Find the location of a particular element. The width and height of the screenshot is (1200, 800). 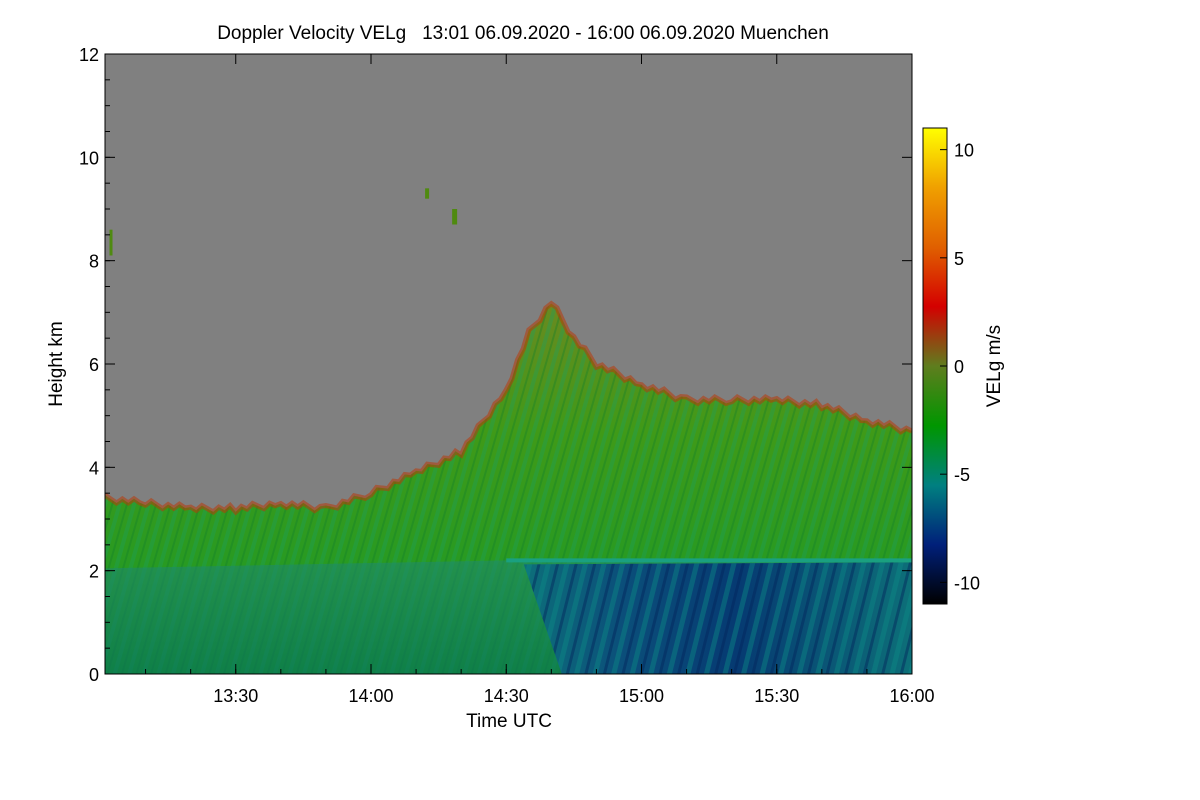

y-tick-label: 10 is located at coordinates (89, 158).